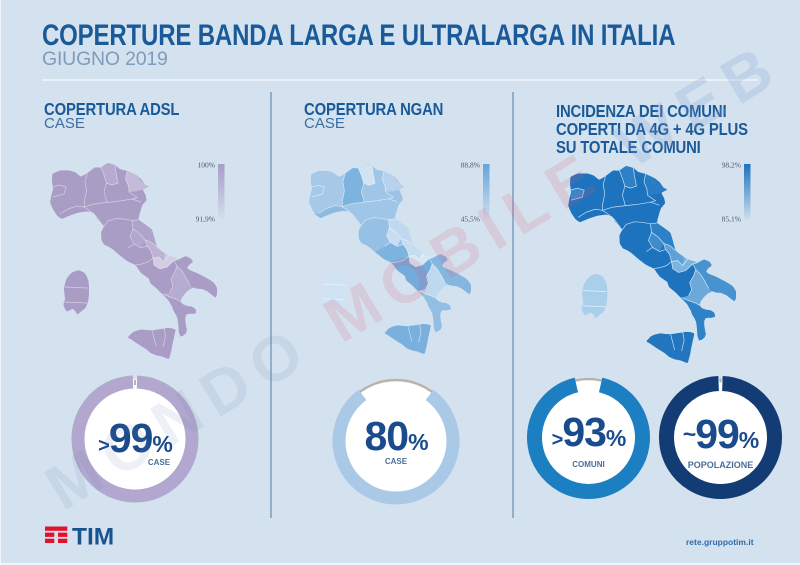  What do you see at coordinates (207, 165) in the screenshot?
I see `svg-text: 100%` at bounding box center [207, 165].